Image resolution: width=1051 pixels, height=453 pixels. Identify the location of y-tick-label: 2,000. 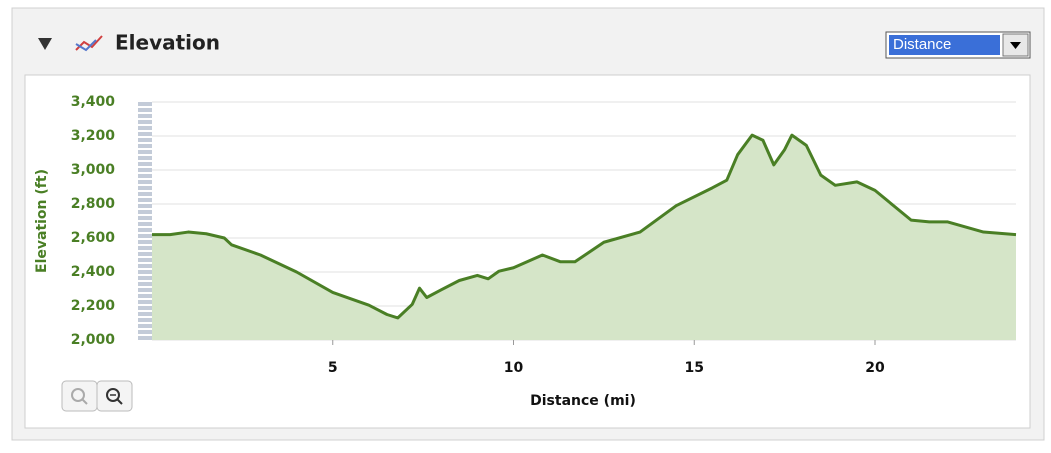
(93, 340).